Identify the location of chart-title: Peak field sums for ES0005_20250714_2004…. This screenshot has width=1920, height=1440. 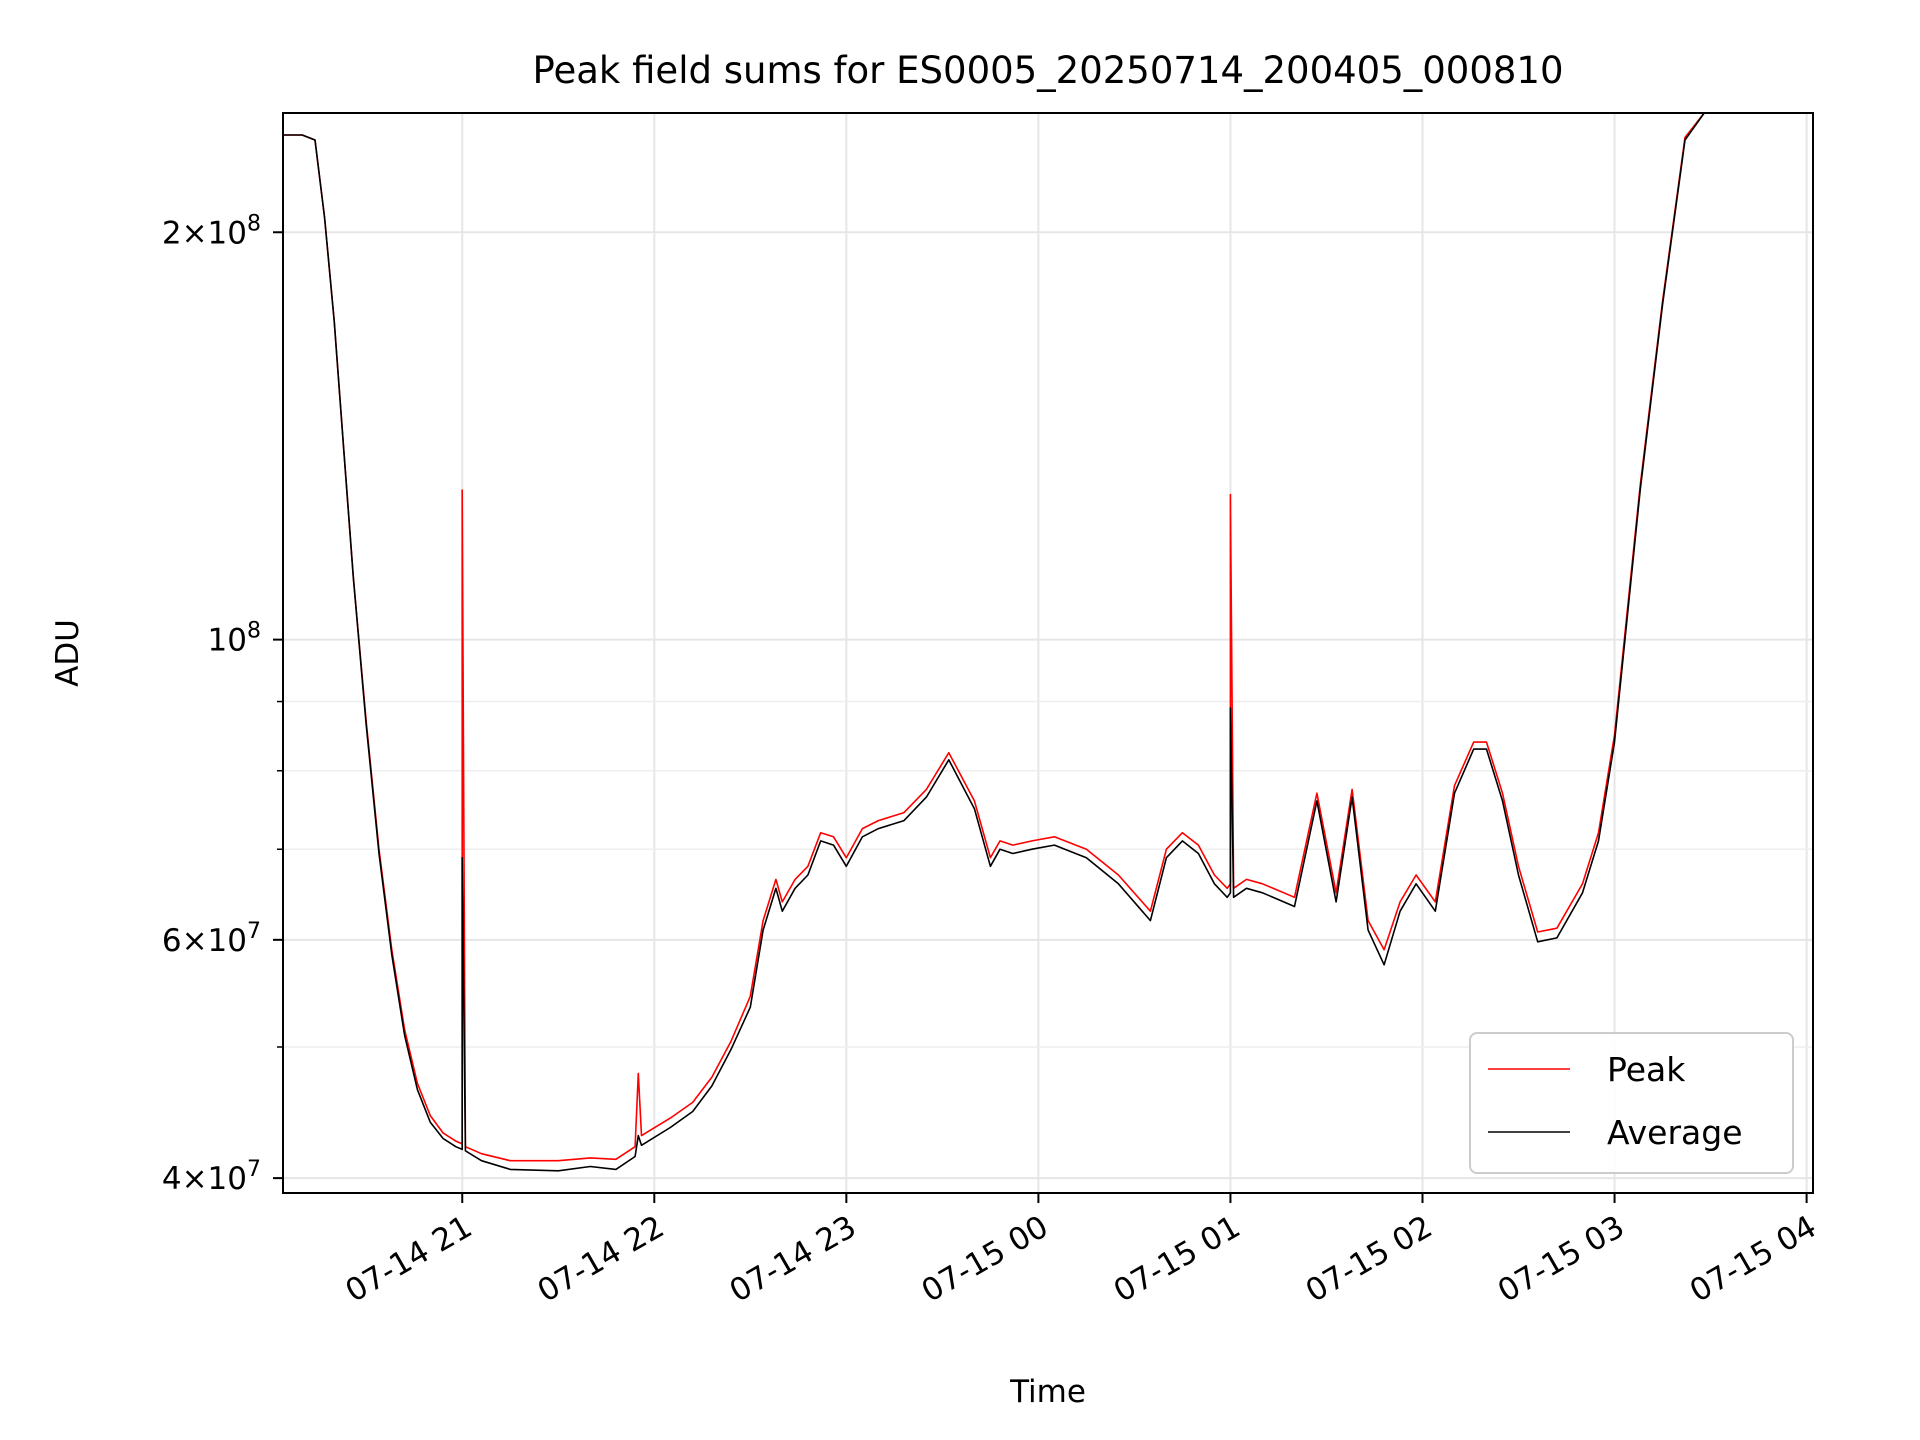
(1048, 70).